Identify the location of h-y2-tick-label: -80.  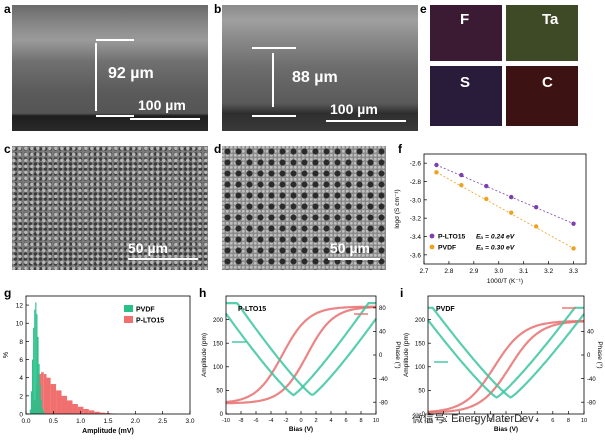
(383, 403).